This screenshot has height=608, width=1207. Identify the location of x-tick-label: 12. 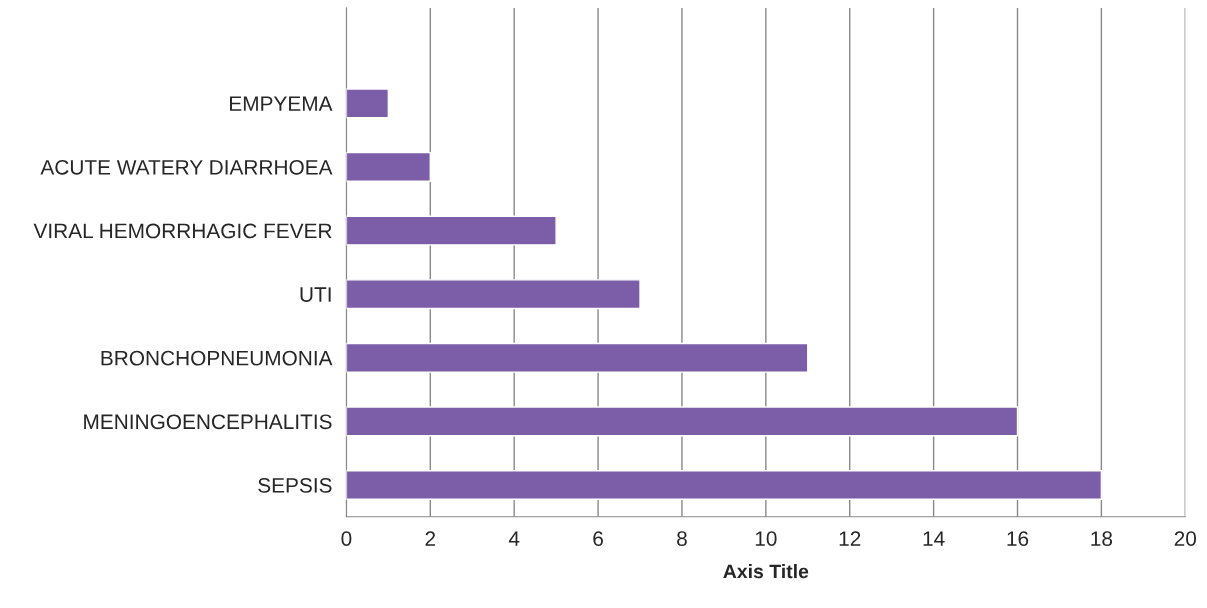
(850, 538).